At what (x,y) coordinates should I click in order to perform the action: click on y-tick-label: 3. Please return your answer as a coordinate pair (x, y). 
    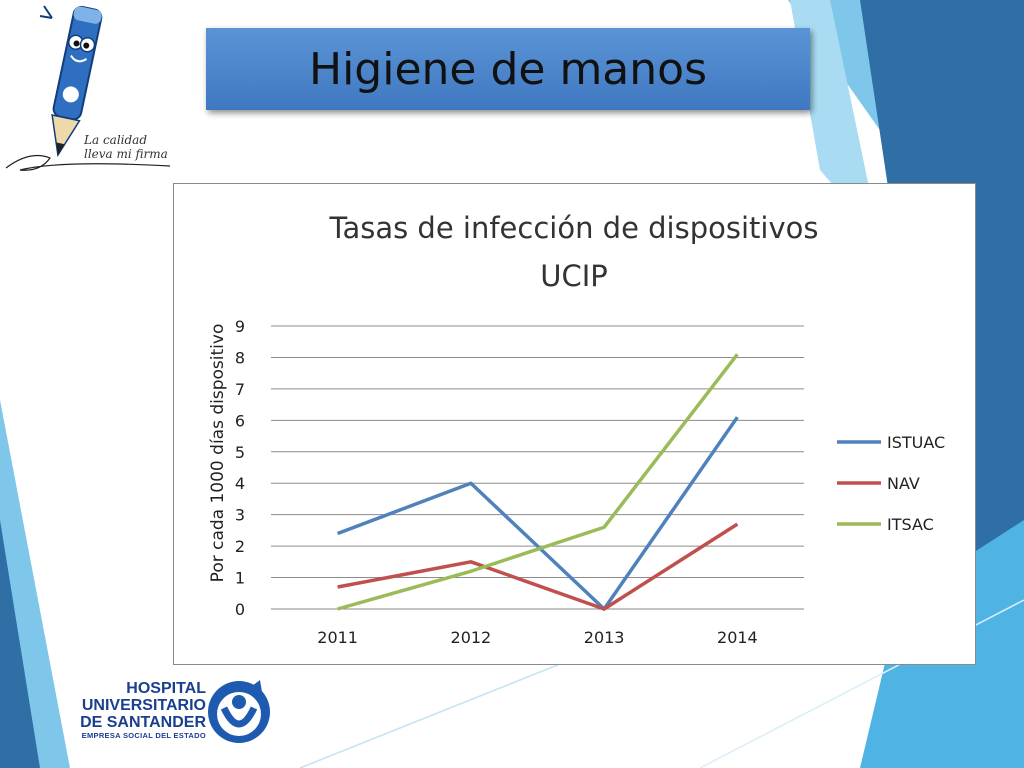
    Looking at the image, I should click on (240, 515).